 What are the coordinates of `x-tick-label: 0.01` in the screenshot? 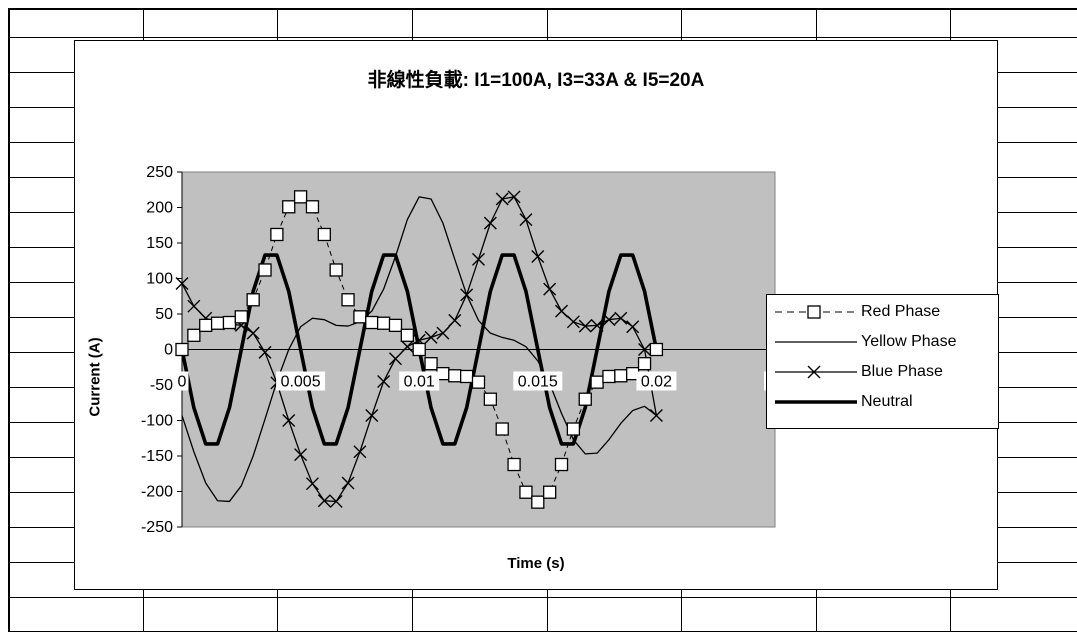 It's located at (419, 382).